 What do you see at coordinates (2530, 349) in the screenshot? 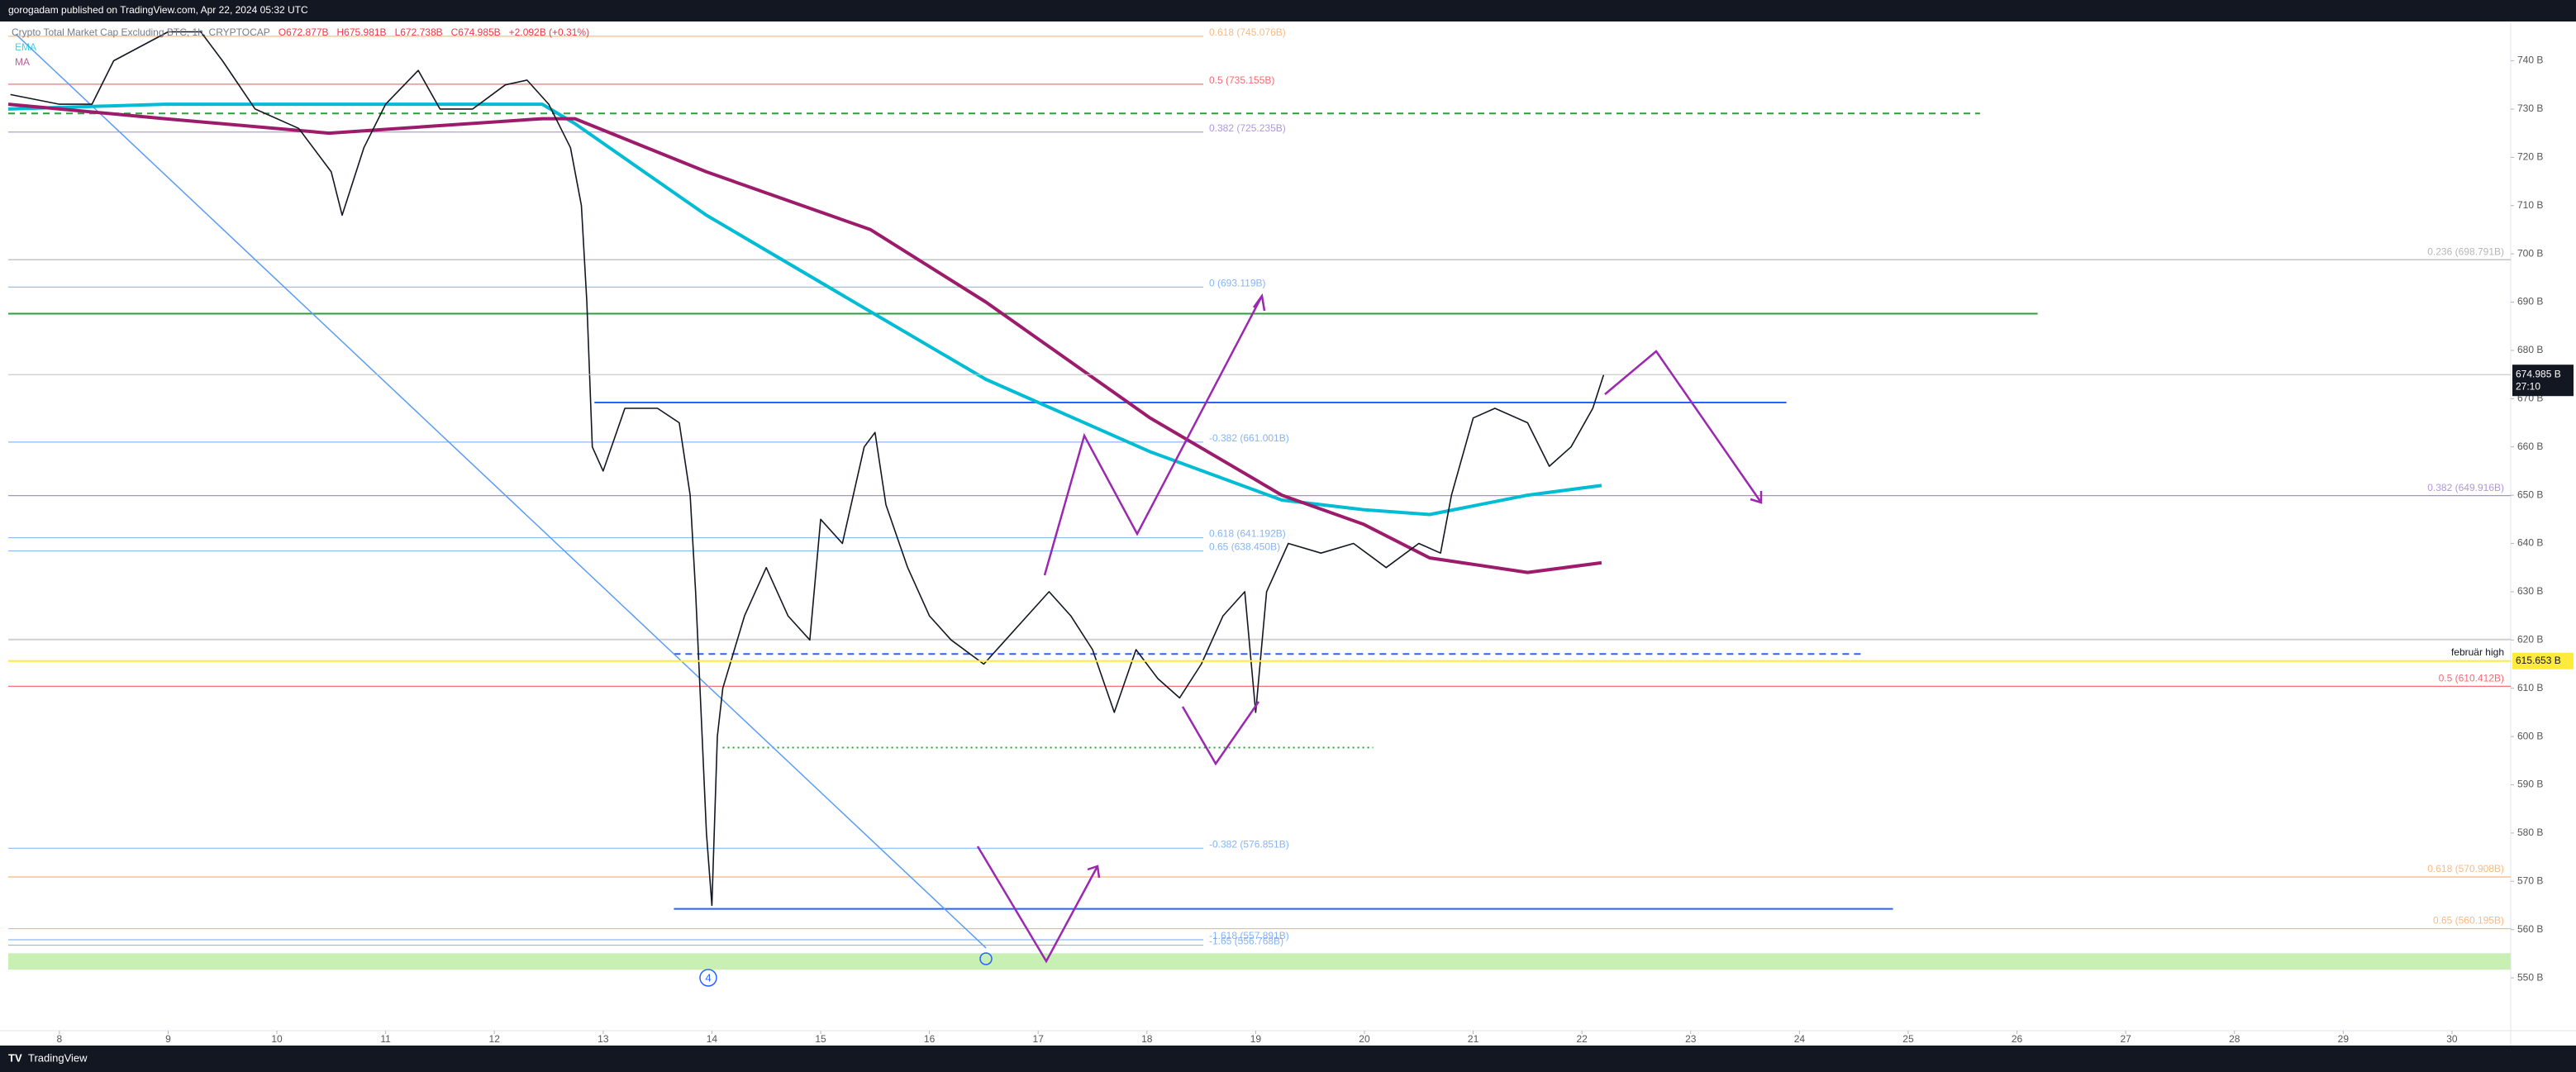
I see `y-tick-label: 680 B` at bounding box center [2530, 349].